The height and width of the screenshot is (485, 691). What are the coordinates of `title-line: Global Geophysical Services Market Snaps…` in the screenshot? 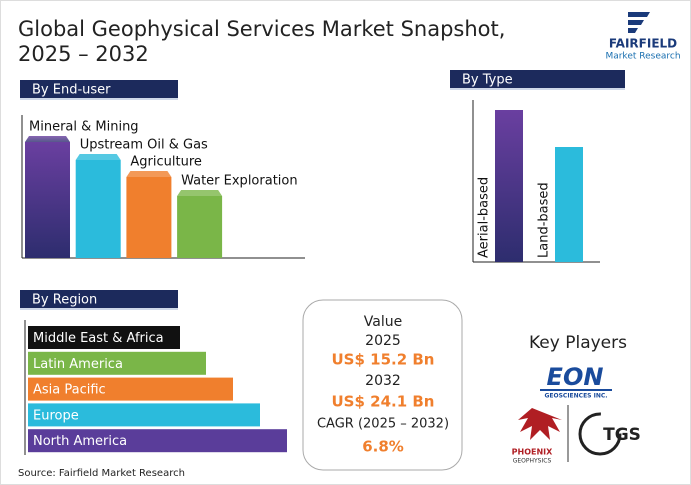 It's located at (261, 29).